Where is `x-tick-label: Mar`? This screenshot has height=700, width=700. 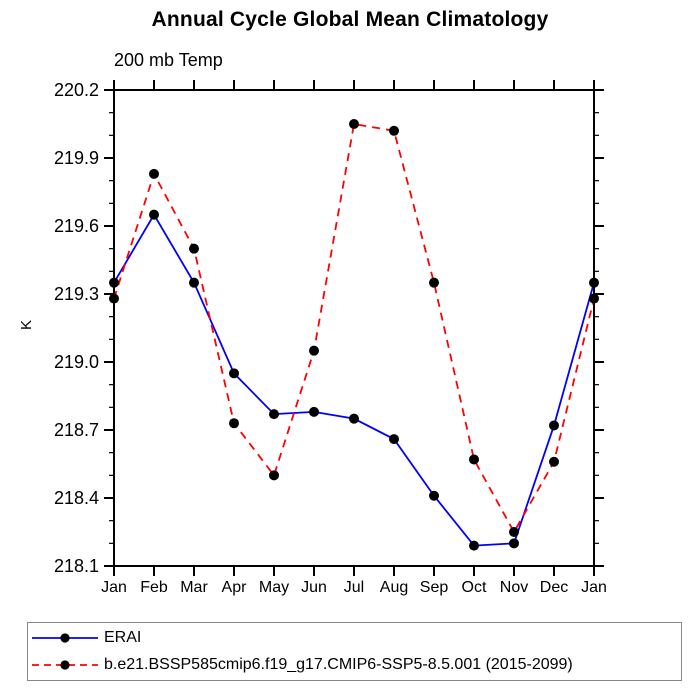
x-tick-label: Mar is located at coordinates (194, 587).